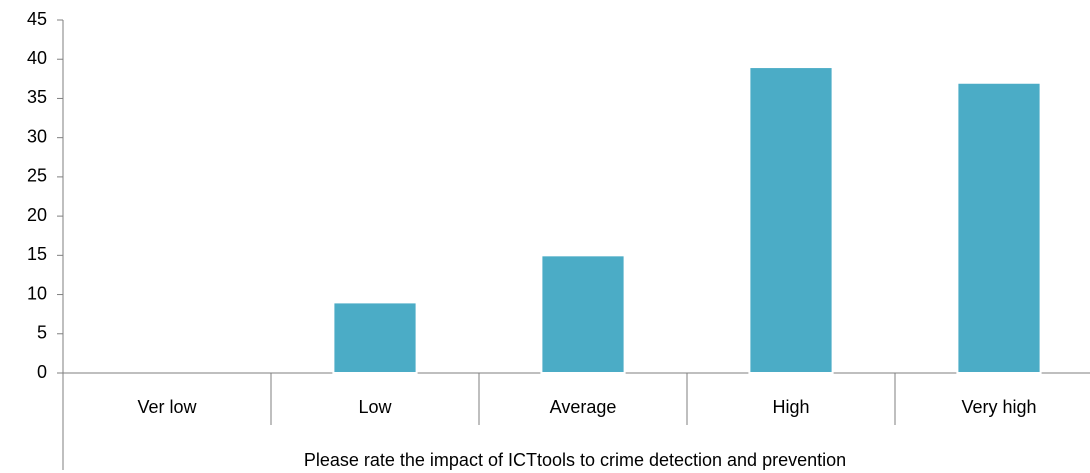 This screenshot has height=473, width=1090. What do you see at coordinates (37, 19) in the screenshot?
I see `y-tick-label: 45` at bounding box center [37, 19].